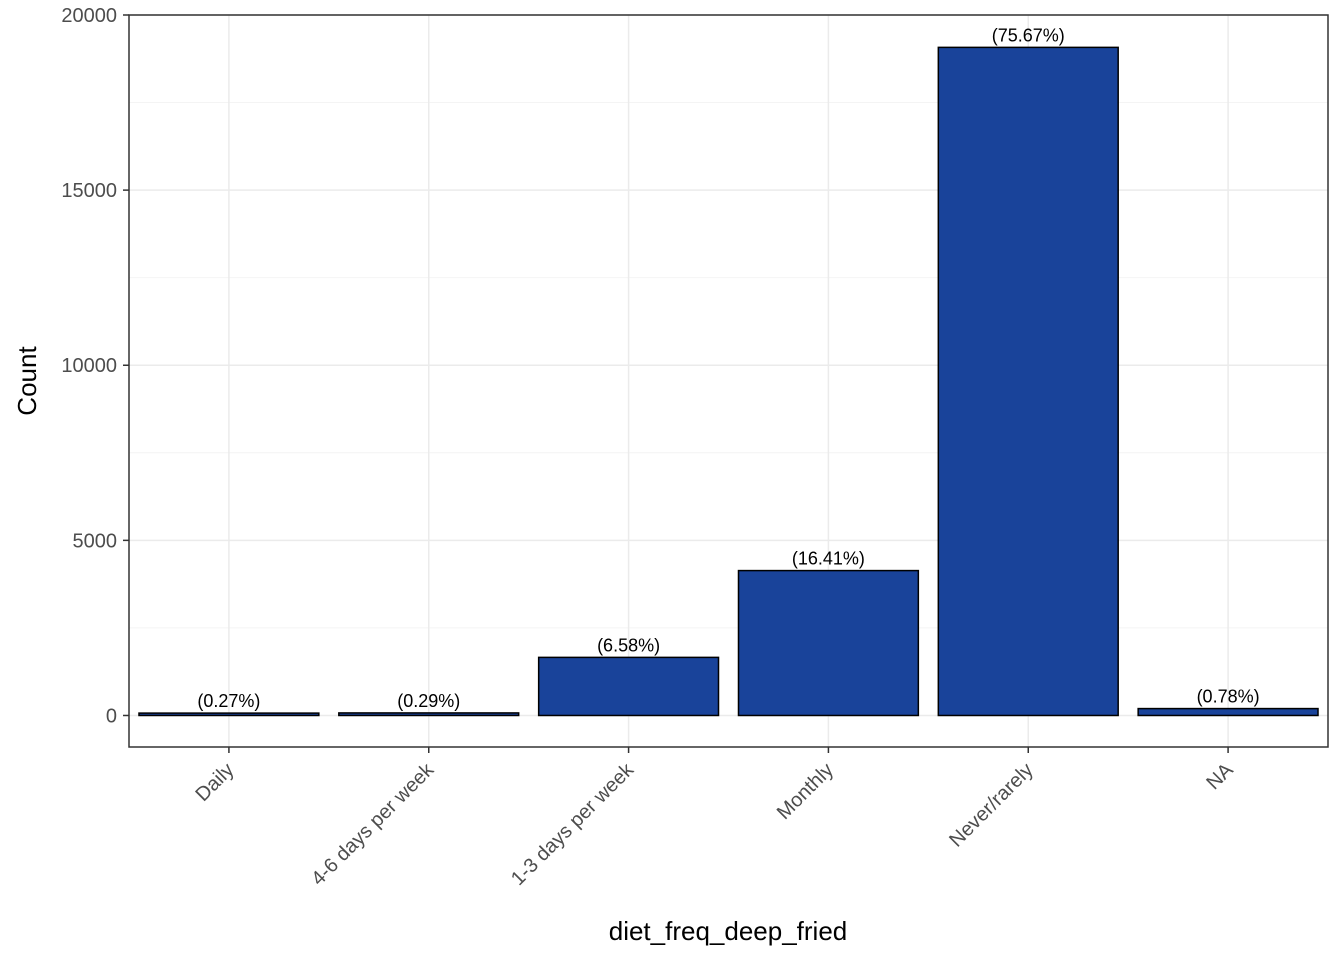 The width and height of the screenshot is (1344, 960). Describe the element at coordinates (27, 381) in the screenshot. I see `y-axis-title: Count` at that location.